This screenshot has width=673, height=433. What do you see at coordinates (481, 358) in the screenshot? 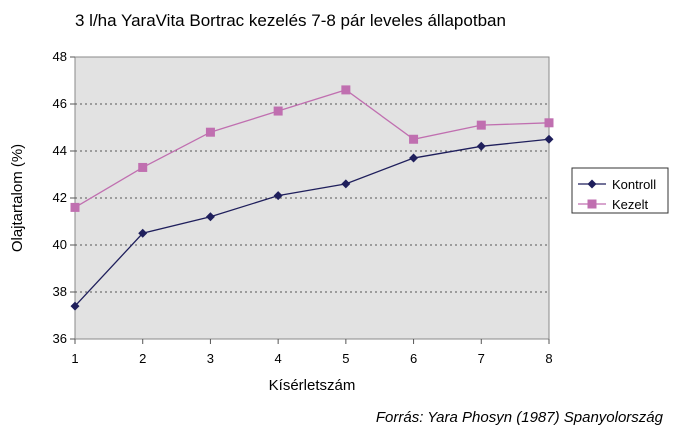
I see `x-tick-label: 7` at bounding box center [481, 358].